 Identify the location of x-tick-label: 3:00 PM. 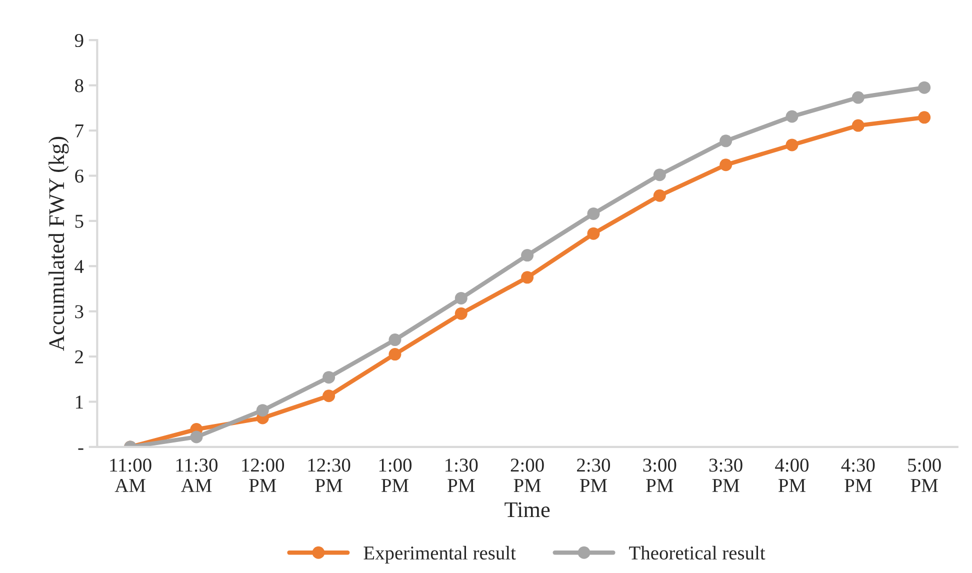
(659, 475).